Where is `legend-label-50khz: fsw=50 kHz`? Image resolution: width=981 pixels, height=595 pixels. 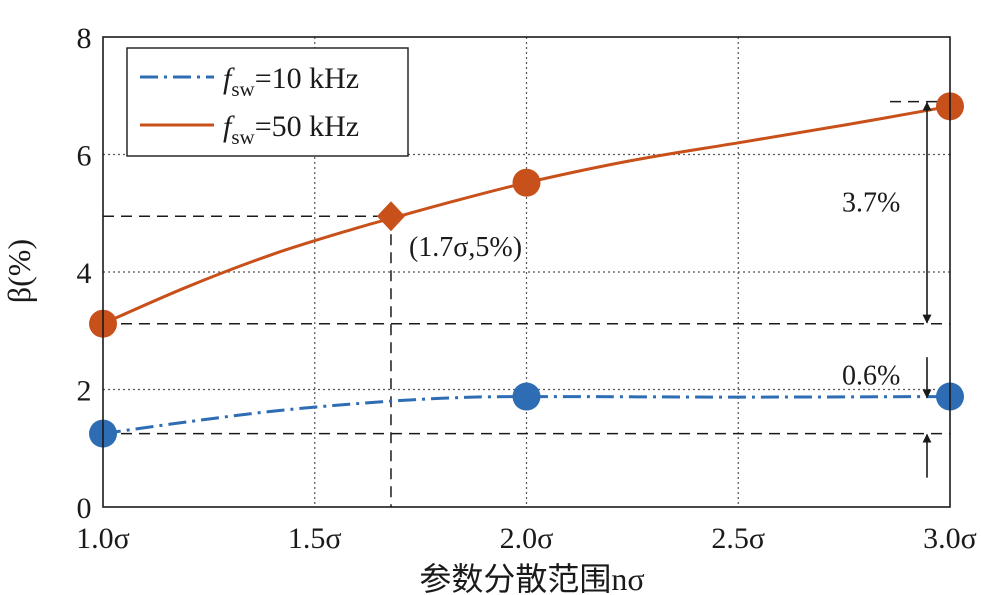 legend-label-50khz: fsw=50 kHz is located at coordinates (291, 129).